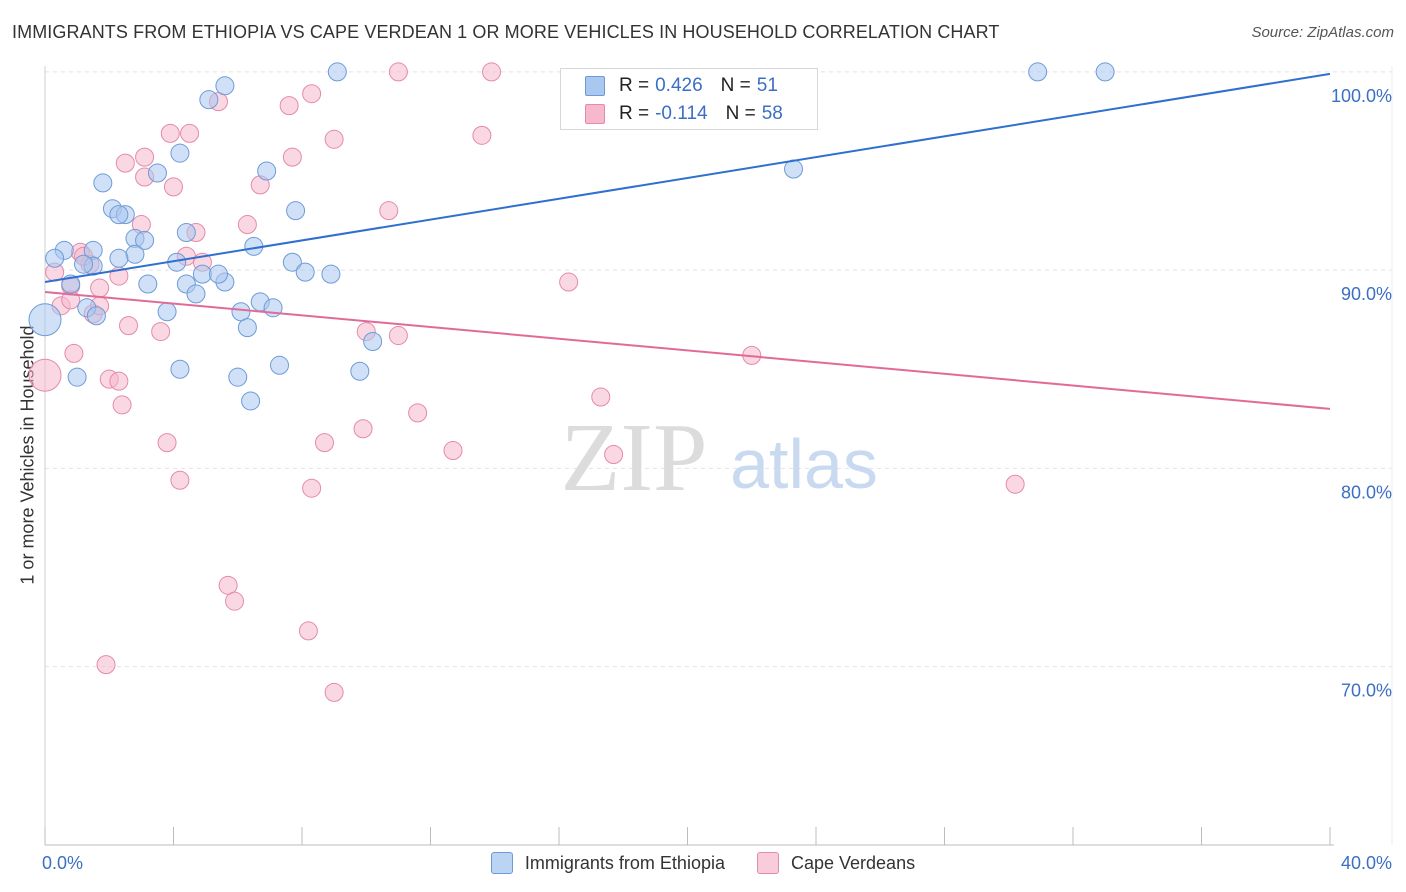 Image resolution: width=1406 pixels, height=892 pixels. What do you see at coordinates (689, 99) in the screenshot?
I see `stats-box: R = 0.426 N = 51 R = -0.114 N = 58` at bounding box center [689, 99].